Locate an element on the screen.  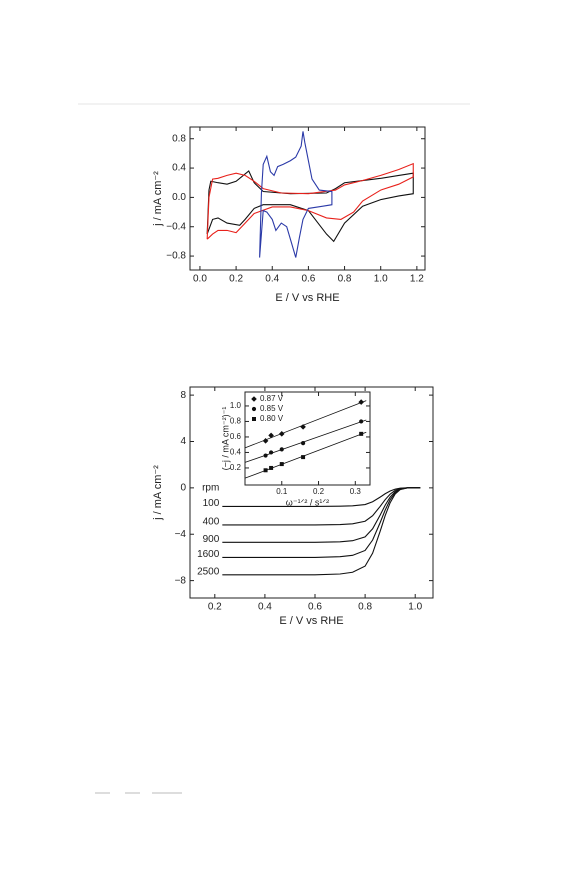
legend-label: 0.87 V is located at coordinates (272, 398).